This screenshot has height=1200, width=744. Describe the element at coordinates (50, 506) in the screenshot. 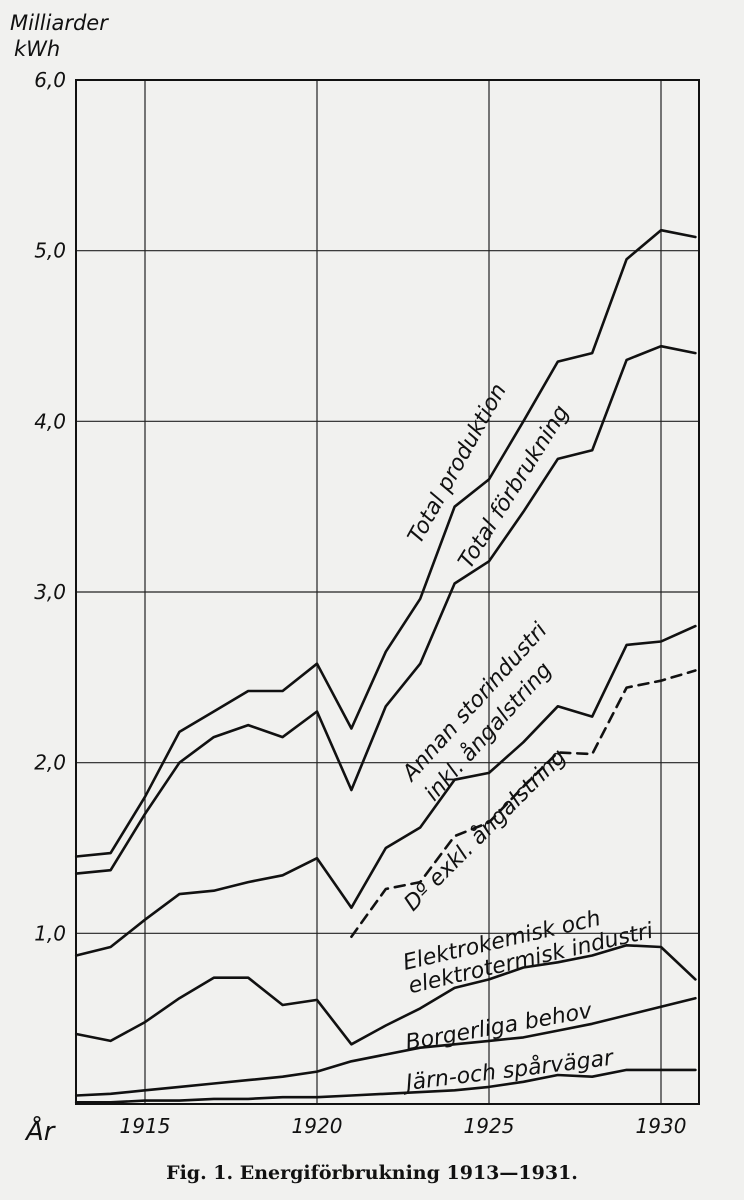

I see `y-tick-labels: 1,0 2,0 3,0 4,0 5,0 6,0` at that location.